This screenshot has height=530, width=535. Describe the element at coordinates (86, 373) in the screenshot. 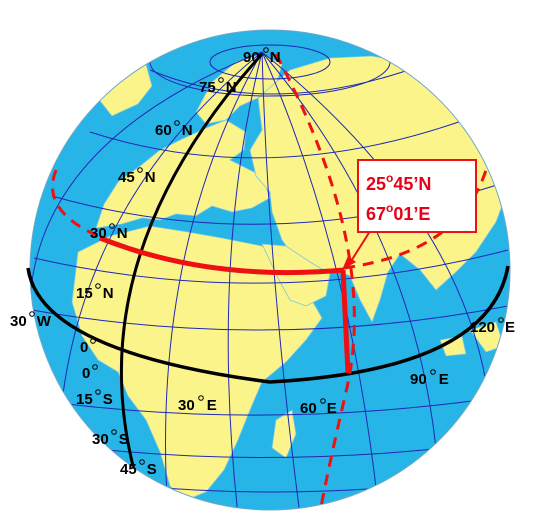

I see `label-0-prime: 0` at that location.